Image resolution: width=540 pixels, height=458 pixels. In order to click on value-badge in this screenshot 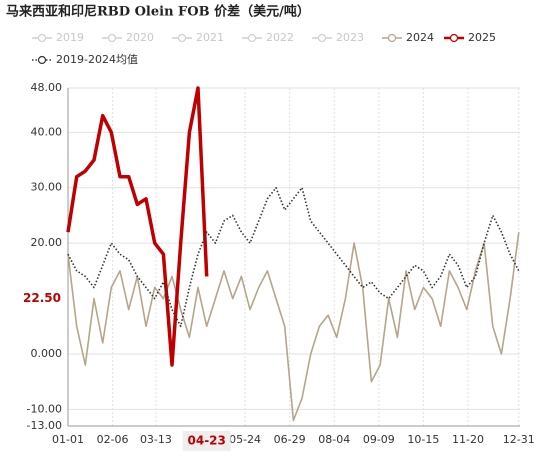, I will do `click(42, 298)`.